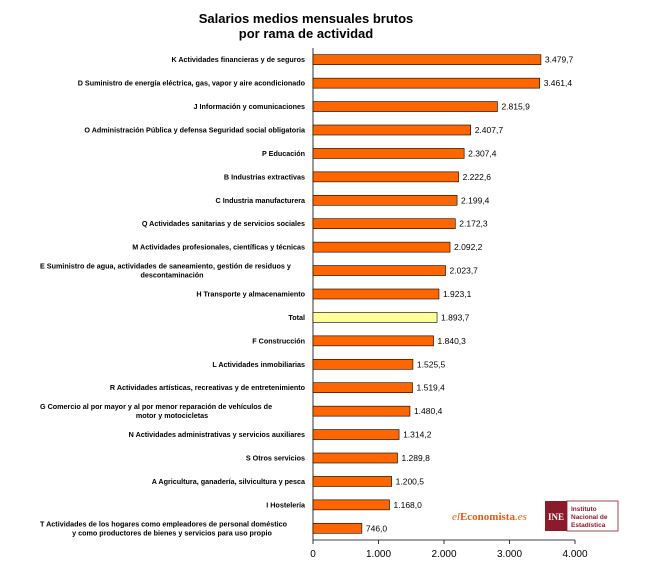  I want to click on value-label-1: 3.461,4, so click(558, 83).